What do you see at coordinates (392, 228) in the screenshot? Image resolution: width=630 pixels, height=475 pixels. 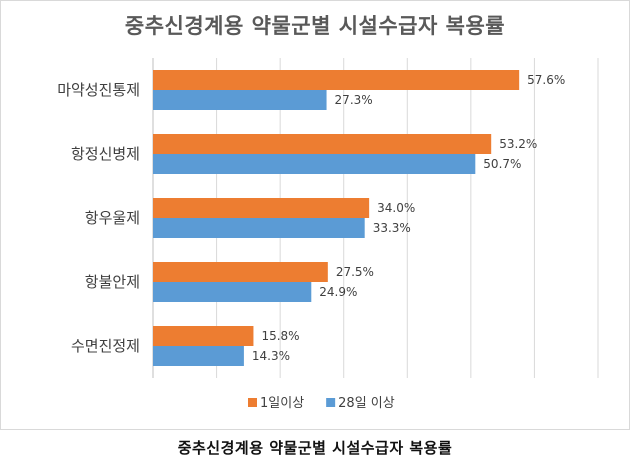 I see `data-label: 33.3%` at bounding box center [392, 228].